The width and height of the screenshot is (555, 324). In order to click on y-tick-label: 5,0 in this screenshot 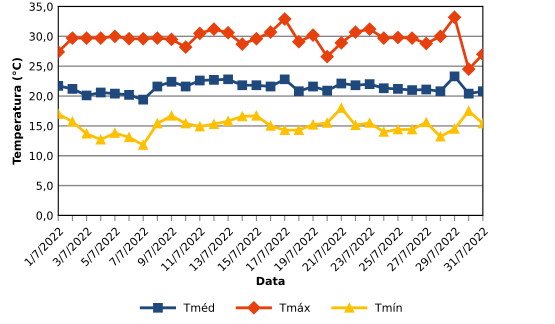, I will do `click(44, 187)`.